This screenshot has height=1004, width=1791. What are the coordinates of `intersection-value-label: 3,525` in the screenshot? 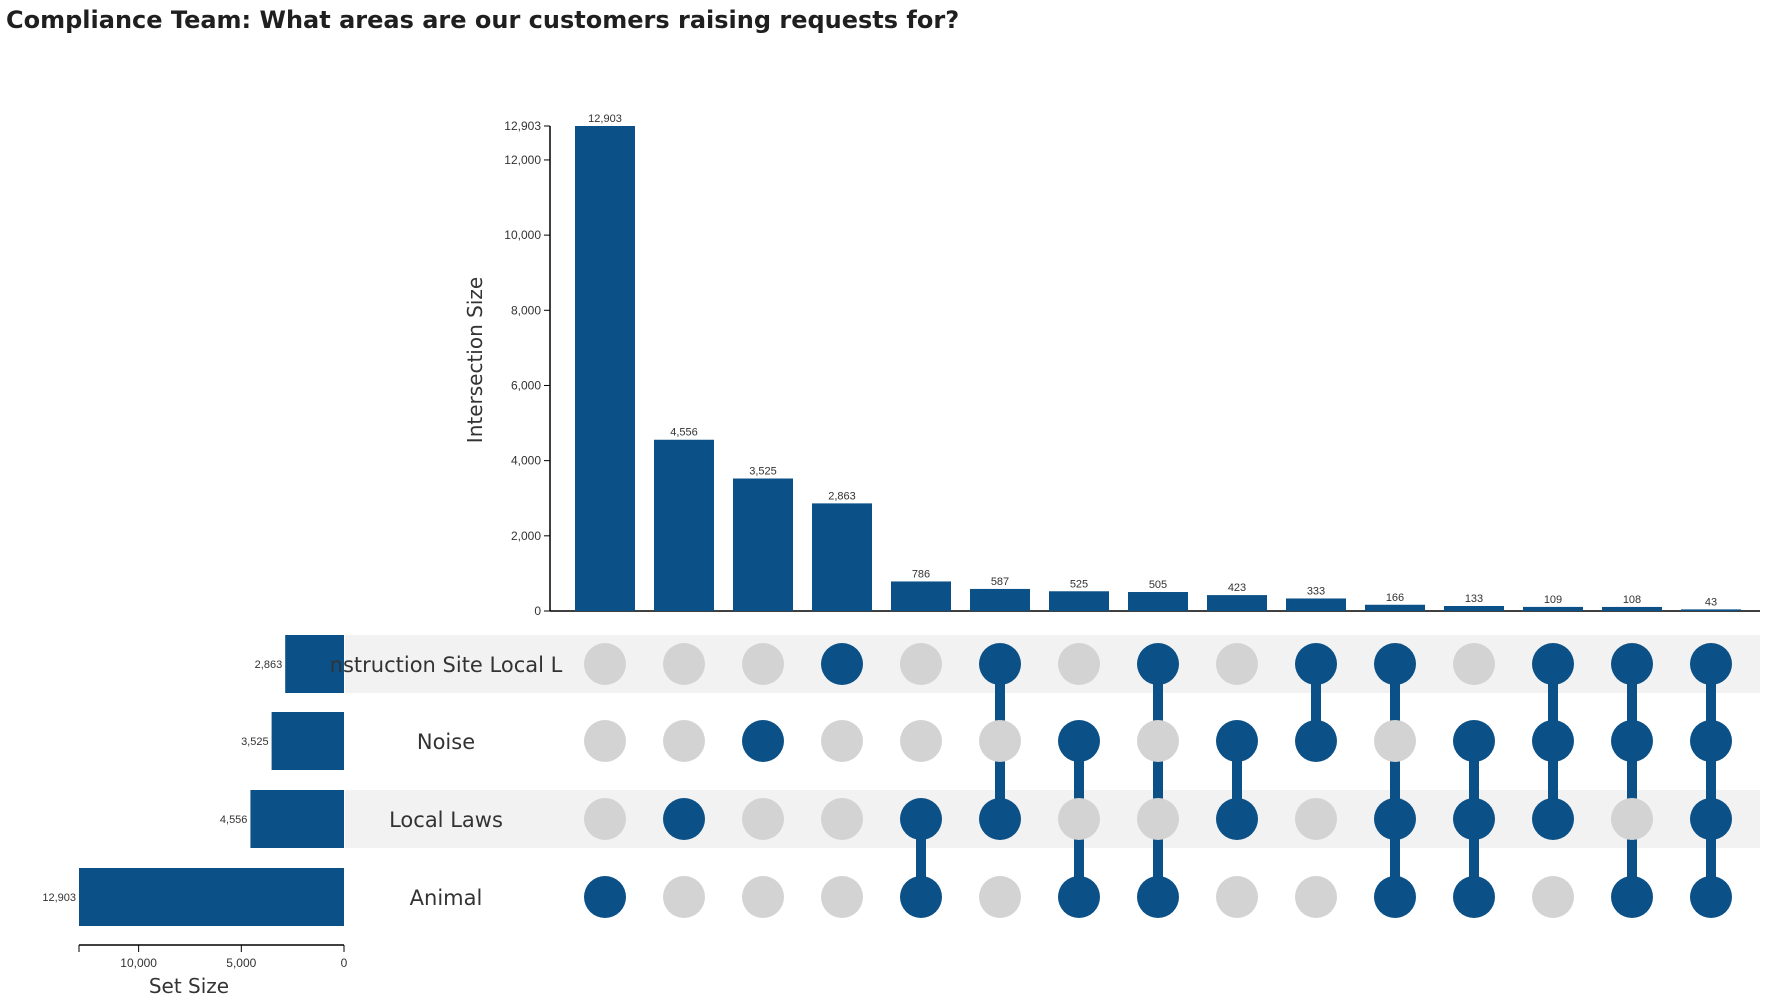 It's located at (763, 472).